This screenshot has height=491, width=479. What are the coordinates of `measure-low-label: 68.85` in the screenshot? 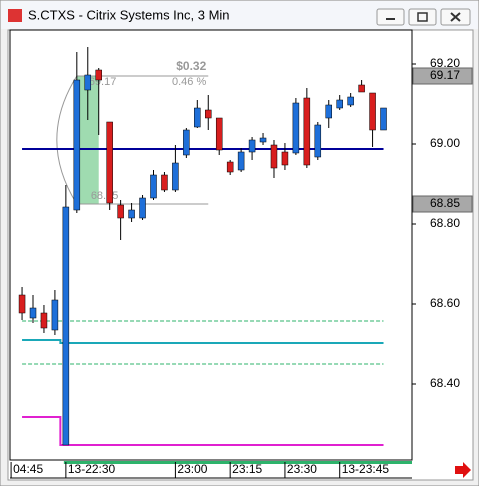 It's located at (105, 196).